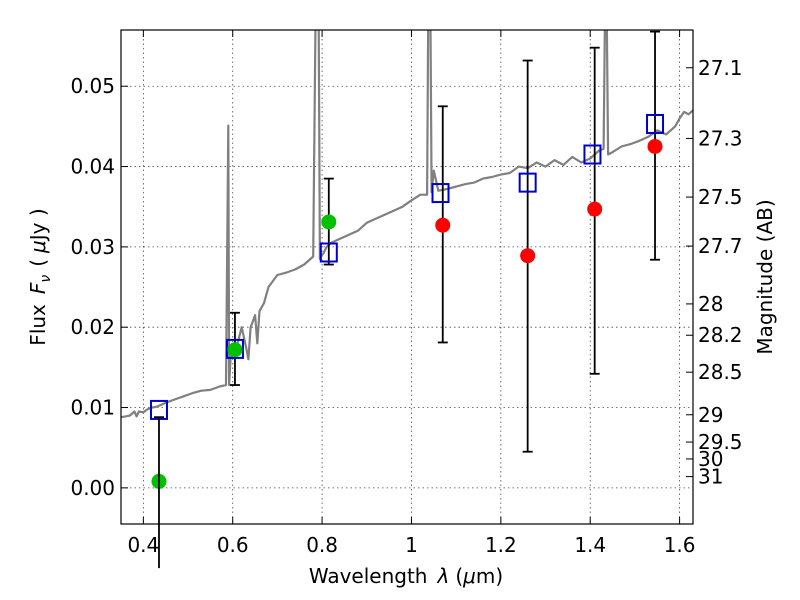 Image resolution: width=800 pixels, height=600 pixels. What do you see at coordinates (765, 276) in the screenshot?
I see `y2-axis-title: Magnitude (AB)` at bounding box center [765, 276].